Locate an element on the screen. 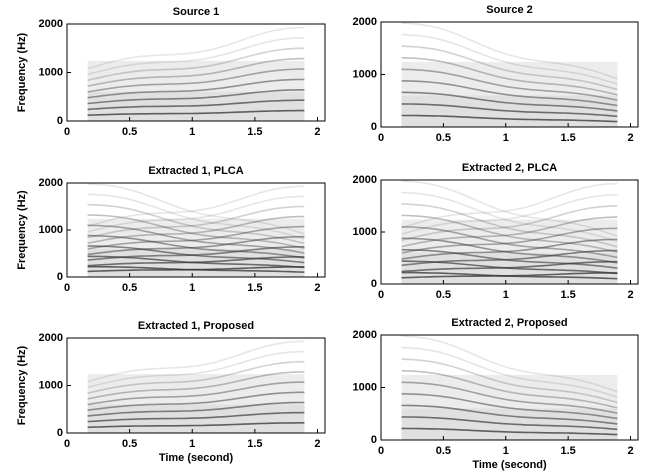 The image size is (653, 474). panel-title: Extracted 1, Proposed is located at coordinates (196, 326).